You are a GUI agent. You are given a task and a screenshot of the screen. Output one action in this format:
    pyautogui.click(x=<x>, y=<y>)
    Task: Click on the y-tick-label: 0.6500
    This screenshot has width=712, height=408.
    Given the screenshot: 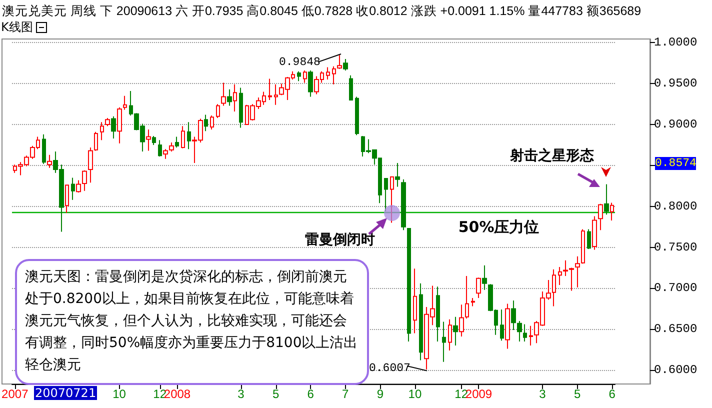 What is the action you would take?
    pyautogui.click(x=676, y=329)
    